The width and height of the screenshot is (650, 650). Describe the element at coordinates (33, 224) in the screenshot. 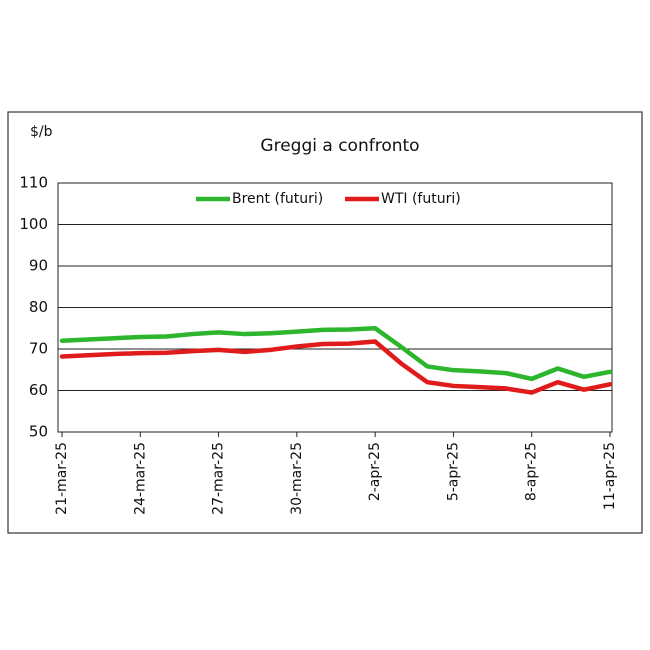

I see `y-tick-label: 100` at that location.